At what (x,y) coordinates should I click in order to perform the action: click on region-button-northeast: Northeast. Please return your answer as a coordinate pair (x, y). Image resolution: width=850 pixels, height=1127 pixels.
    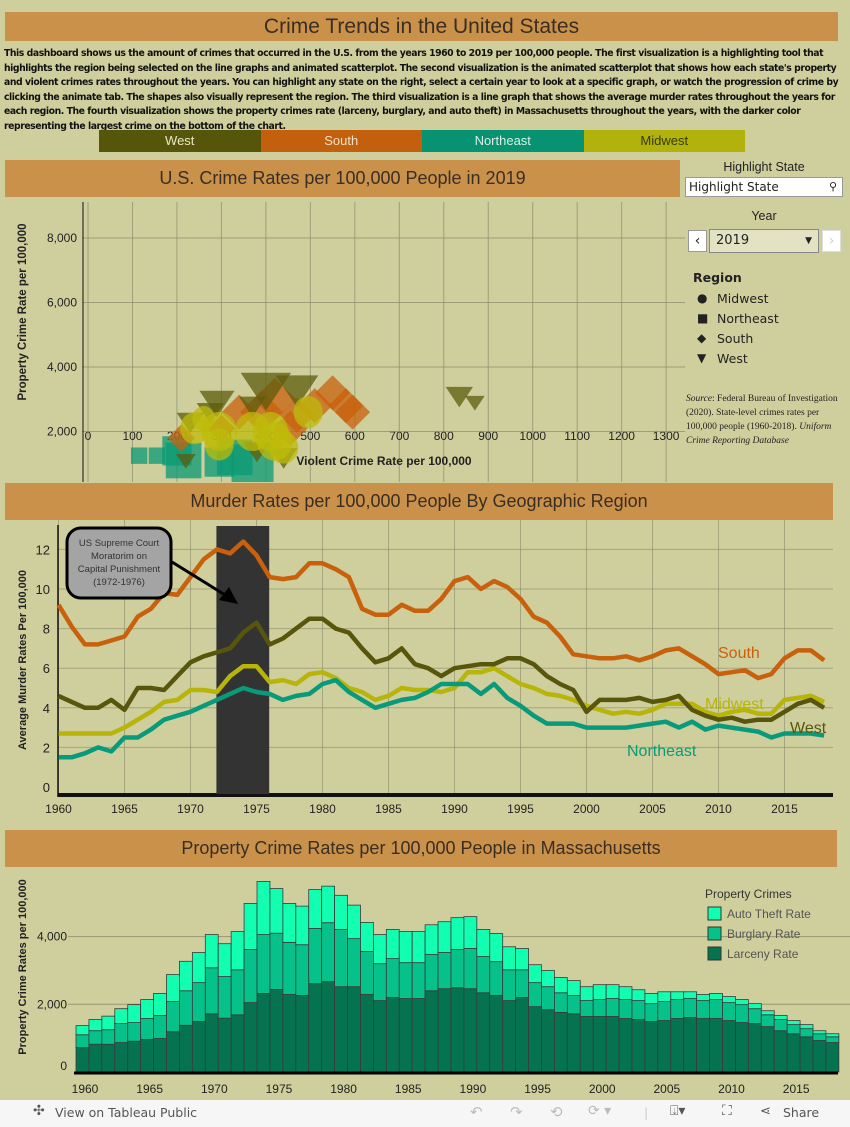
    Looking at the image, I should click on (503, 141).